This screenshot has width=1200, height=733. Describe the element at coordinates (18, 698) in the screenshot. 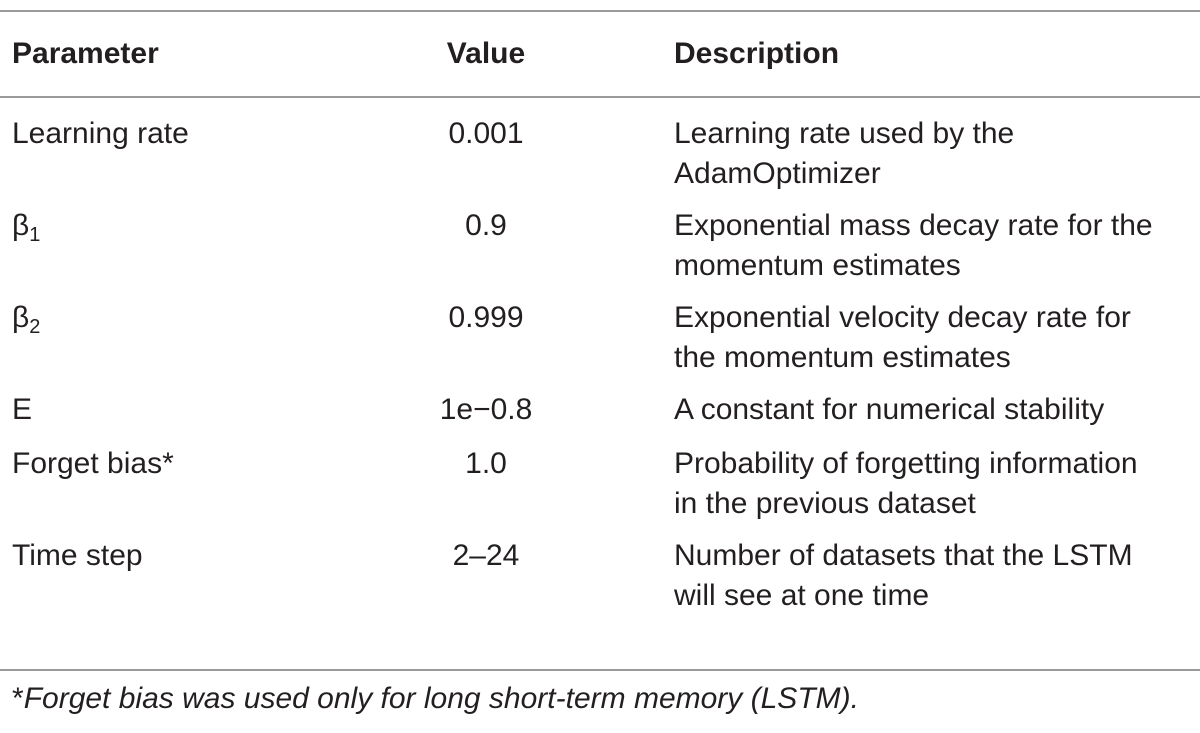

I see `footnote-mark: *` at that location.